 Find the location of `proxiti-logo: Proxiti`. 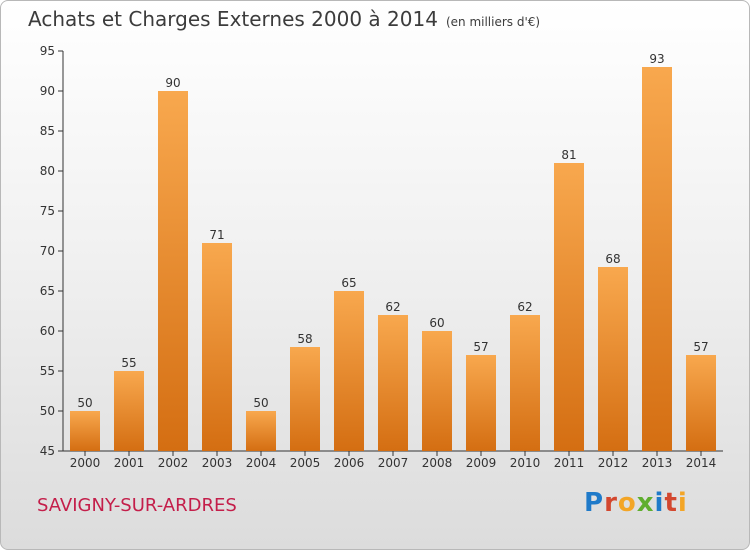

proxiti-logo: Proxiti is located at coordinates (636, 503).